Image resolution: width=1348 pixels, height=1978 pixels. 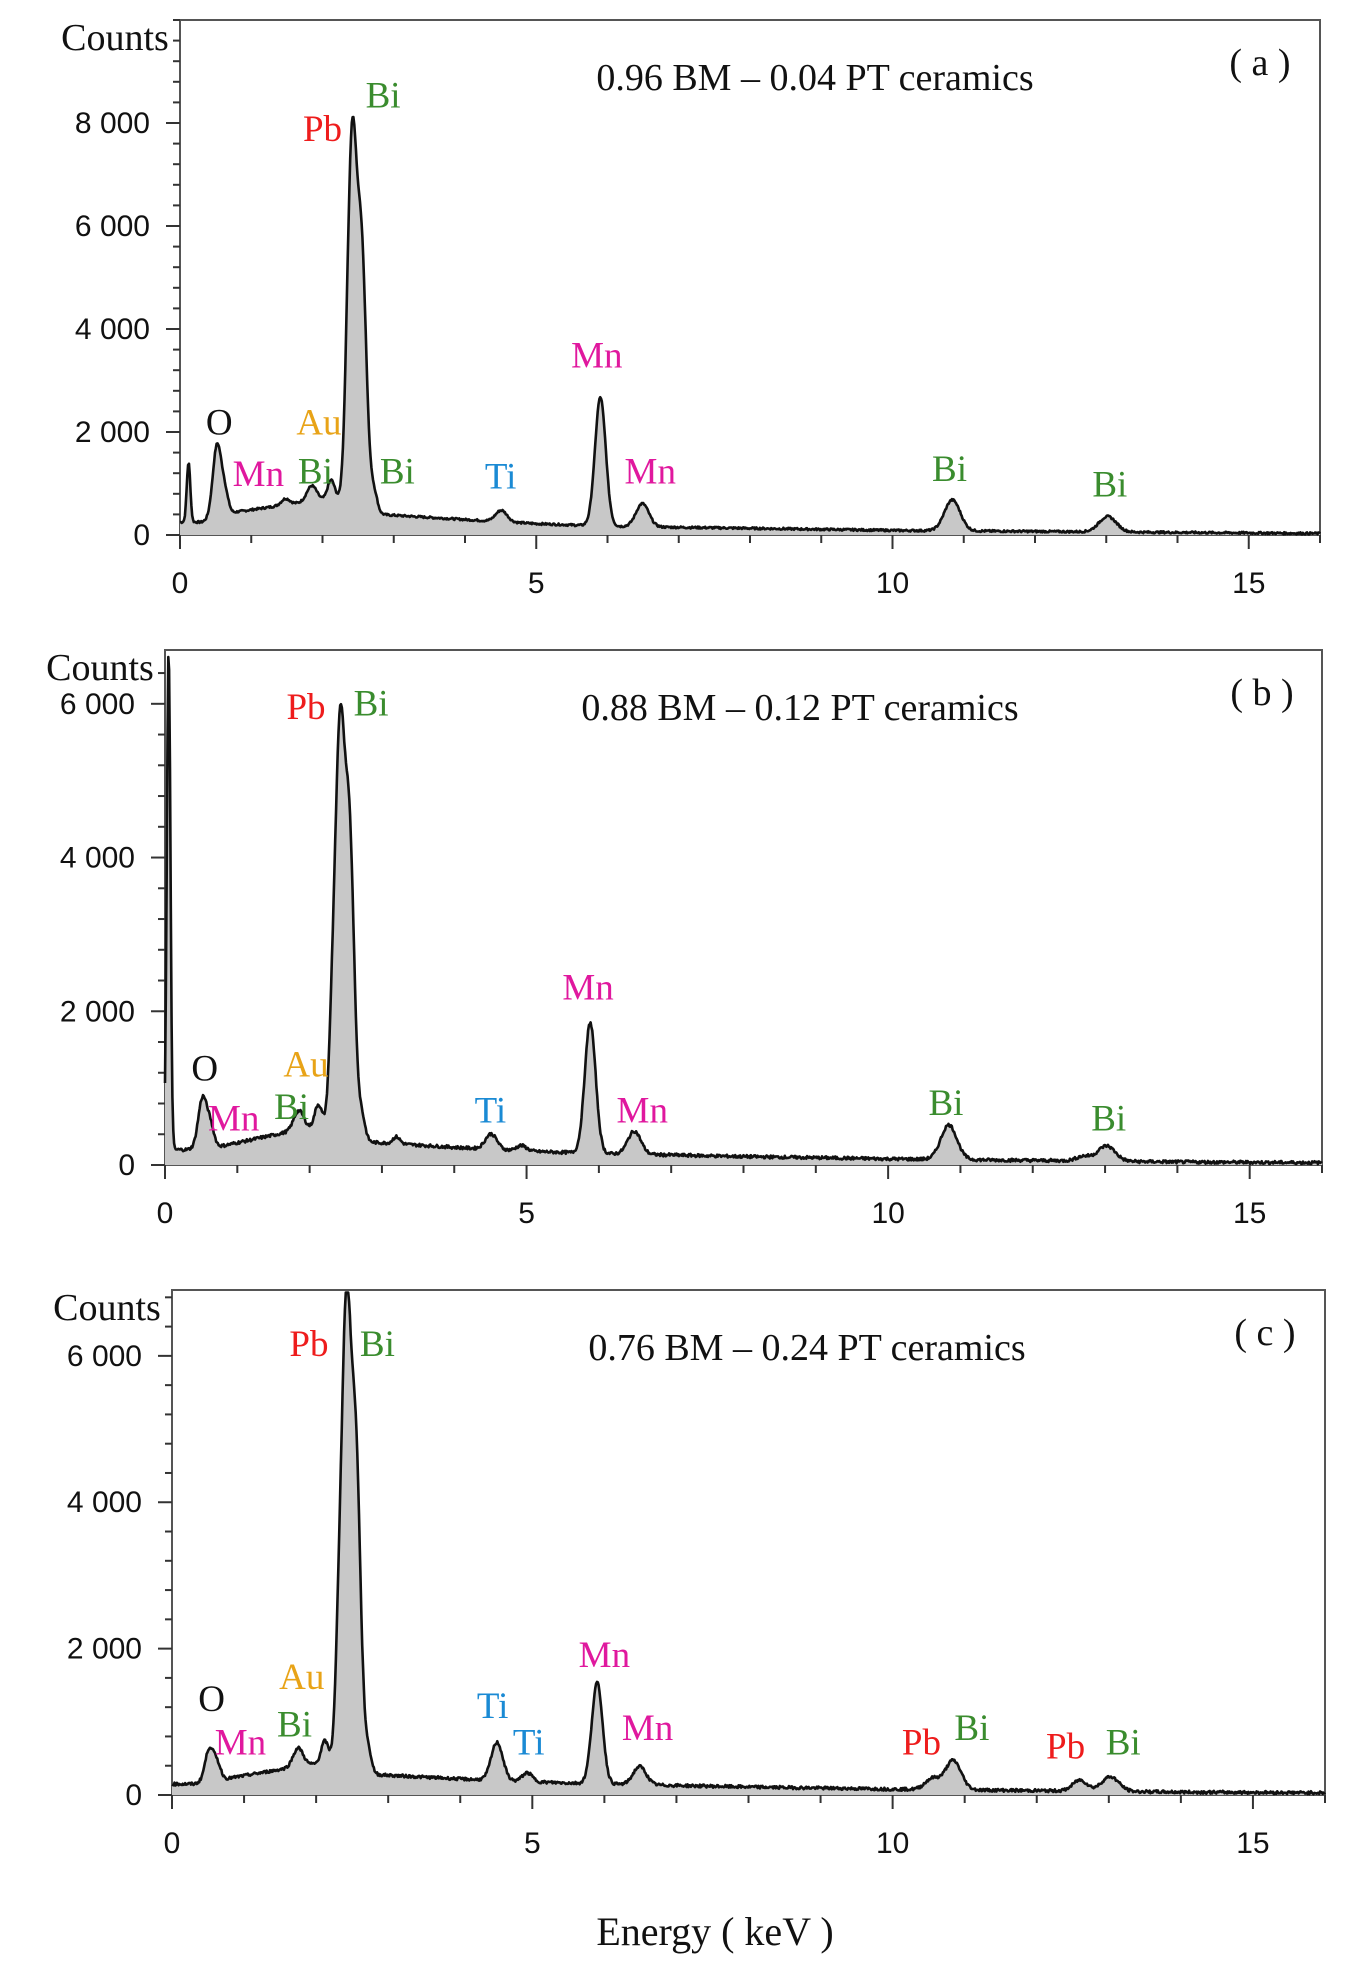 I want to click on panel-a-x-tick-label: 10, so click(x=892, y=583).